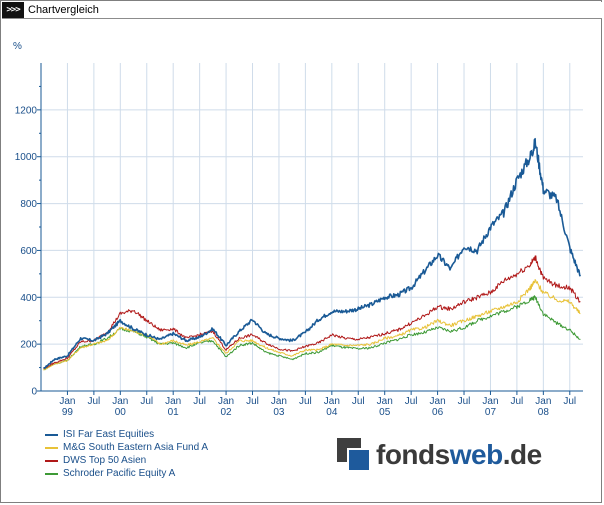 This screenshot has height=505, width=604. What do you see at coordinates (227, 412) in the screenshot?
I see `x-year-label: 02` at bounding box center [227, 412].